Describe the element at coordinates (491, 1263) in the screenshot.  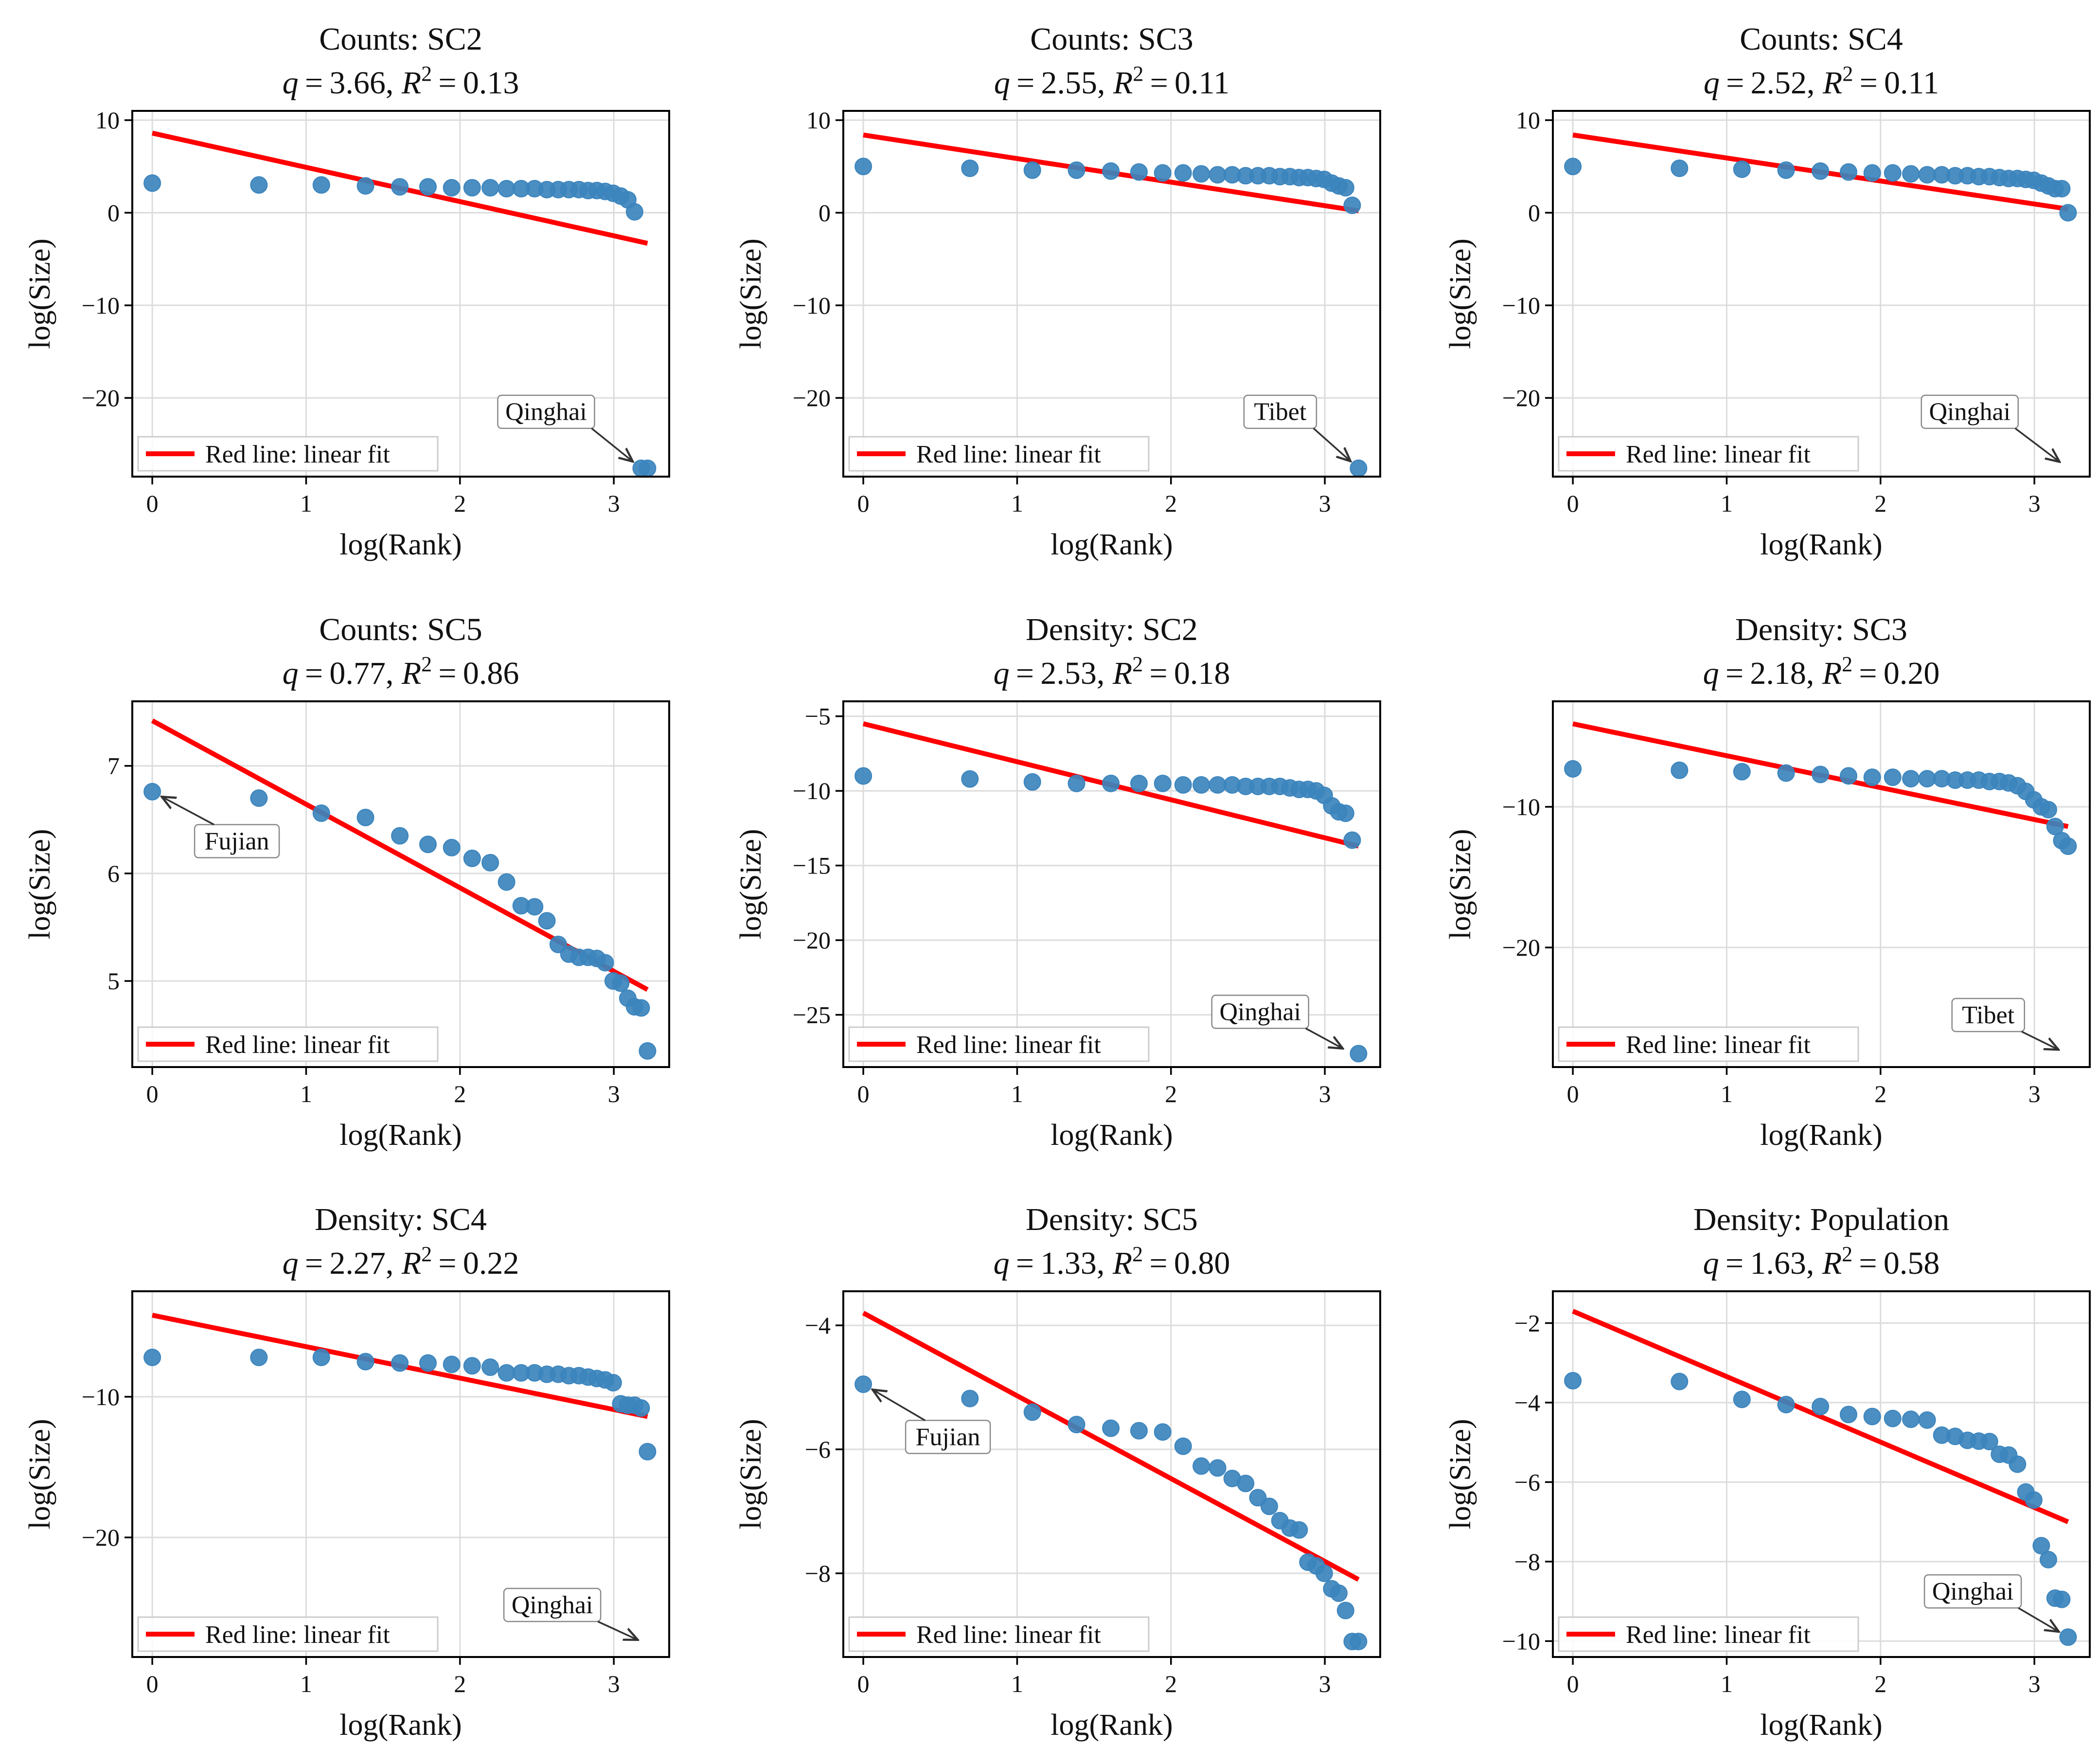
I see `r-squared-value: 0.22` at that location.